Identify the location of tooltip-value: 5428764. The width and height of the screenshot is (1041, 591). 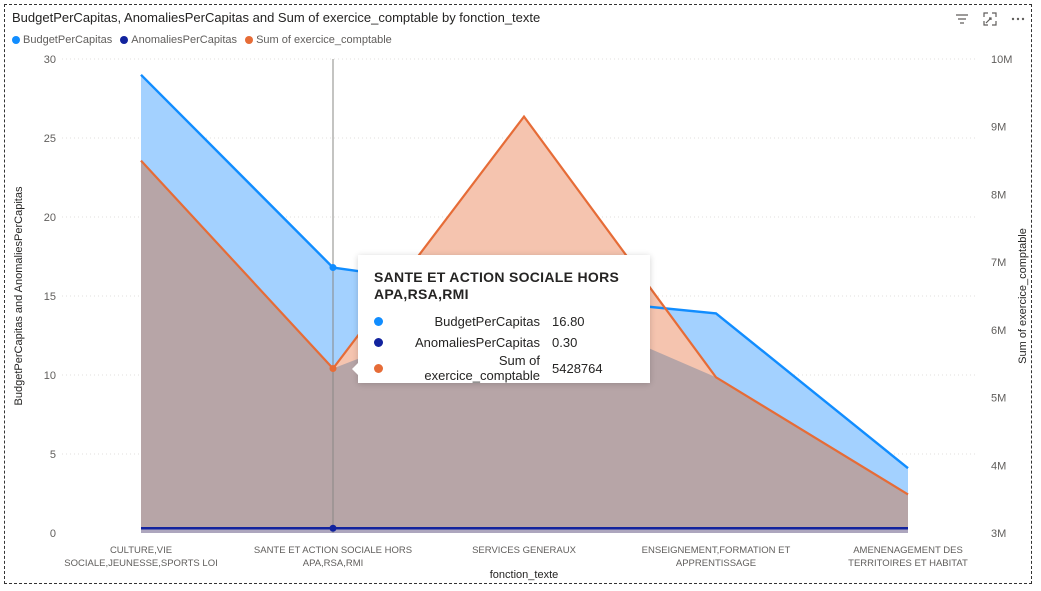
(577, 368).